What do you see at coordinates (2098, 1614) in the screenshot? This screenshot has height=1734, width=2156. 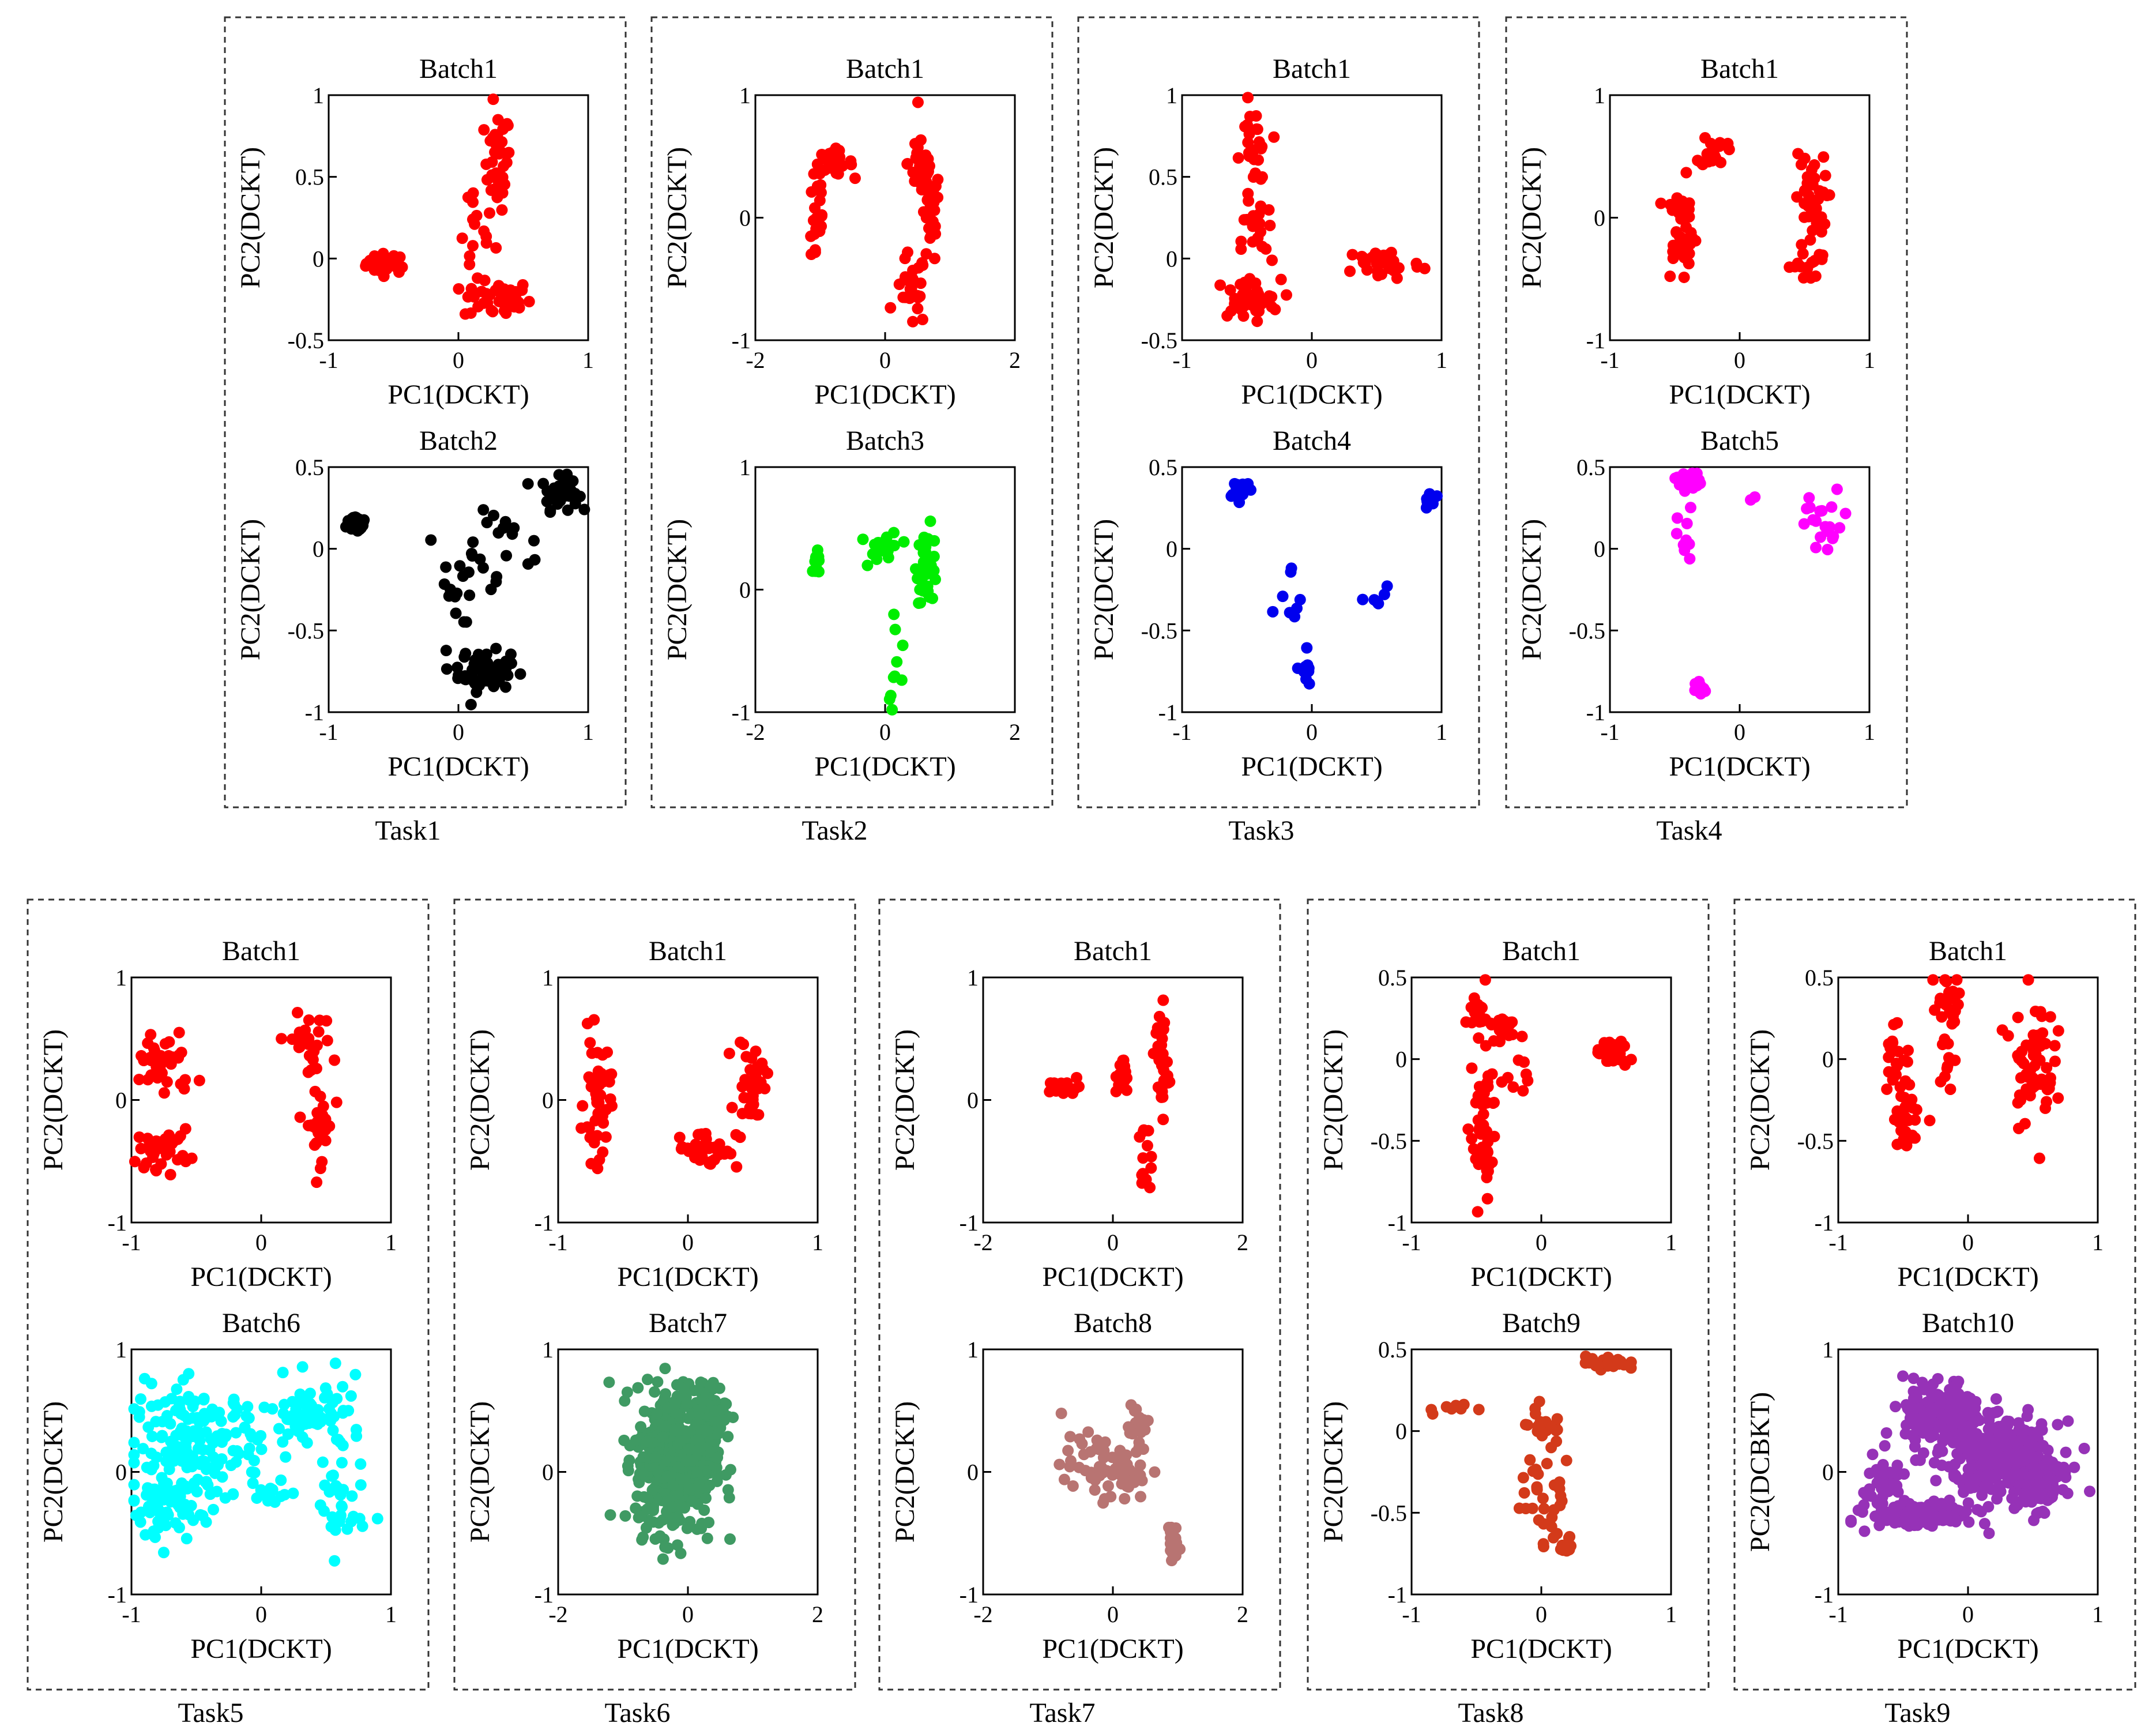 I see `task9-batch10-panel-xtick-label: 1` at bounding box center [2098, 1614].